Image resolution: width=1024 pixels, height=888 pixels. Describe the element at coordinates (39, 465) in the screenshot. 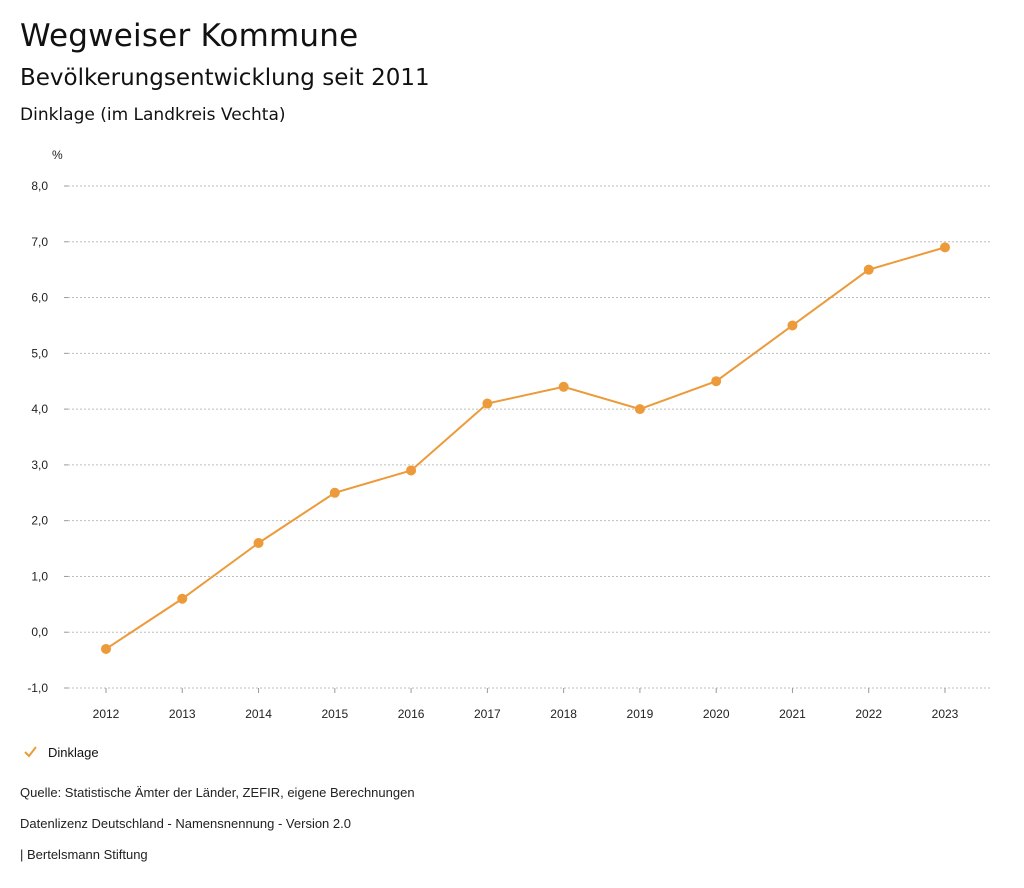

I see `y-tick-label: 3,0` at that location.